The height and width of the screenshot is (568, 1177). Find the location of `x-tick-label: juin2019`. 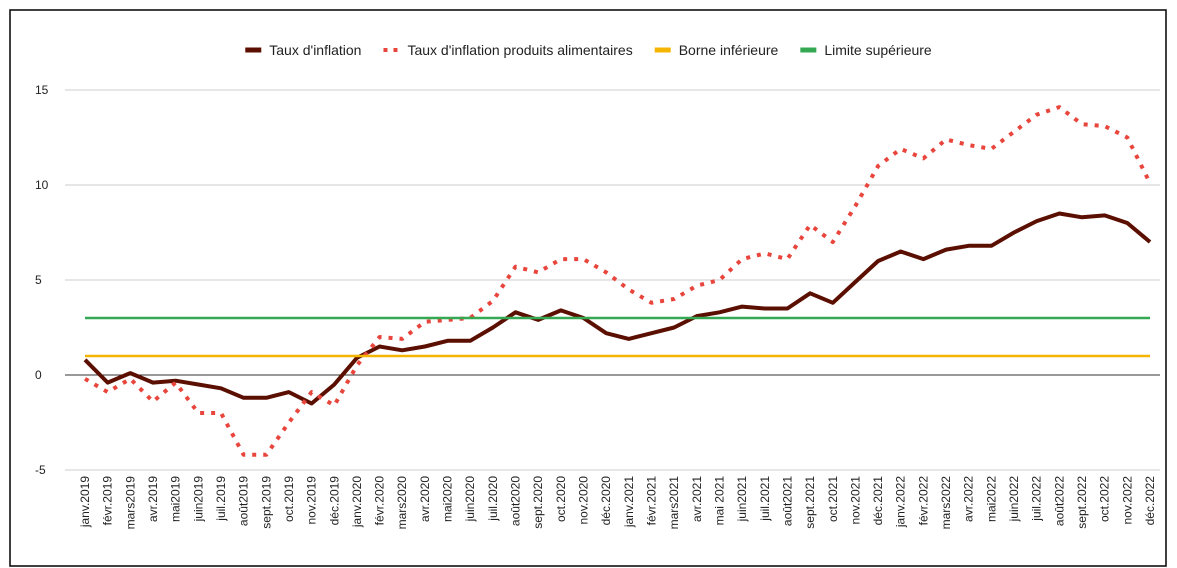

x-tick-label: juin2019 is located at coordinates (198, 499).